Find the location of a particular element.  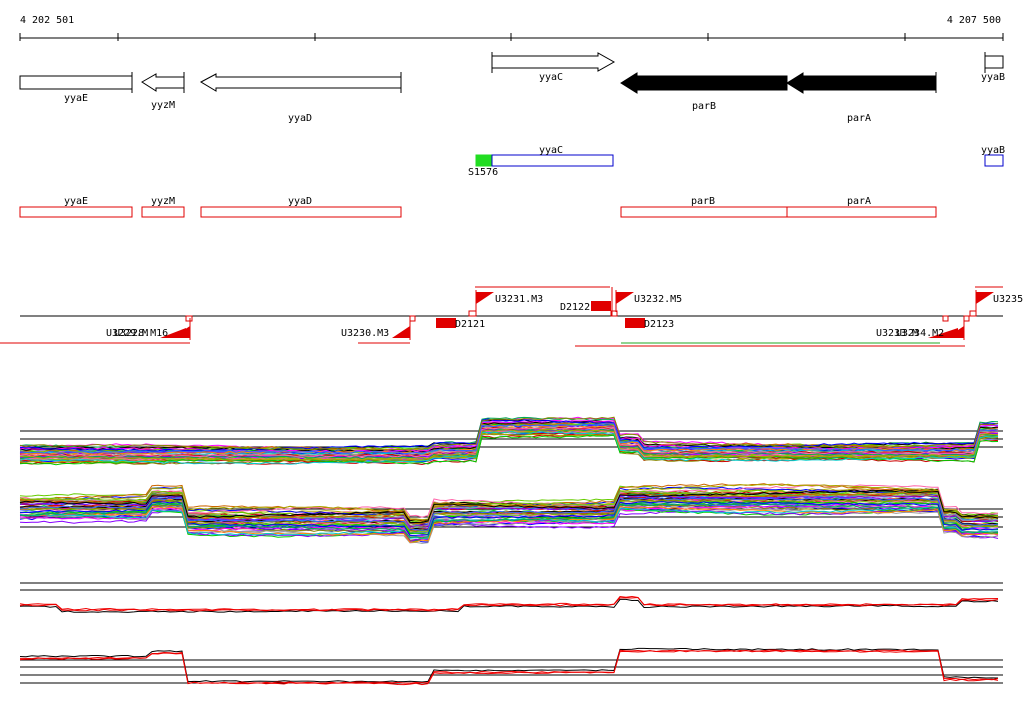

promoter-S1576-box is located at coordinates (484, 160).